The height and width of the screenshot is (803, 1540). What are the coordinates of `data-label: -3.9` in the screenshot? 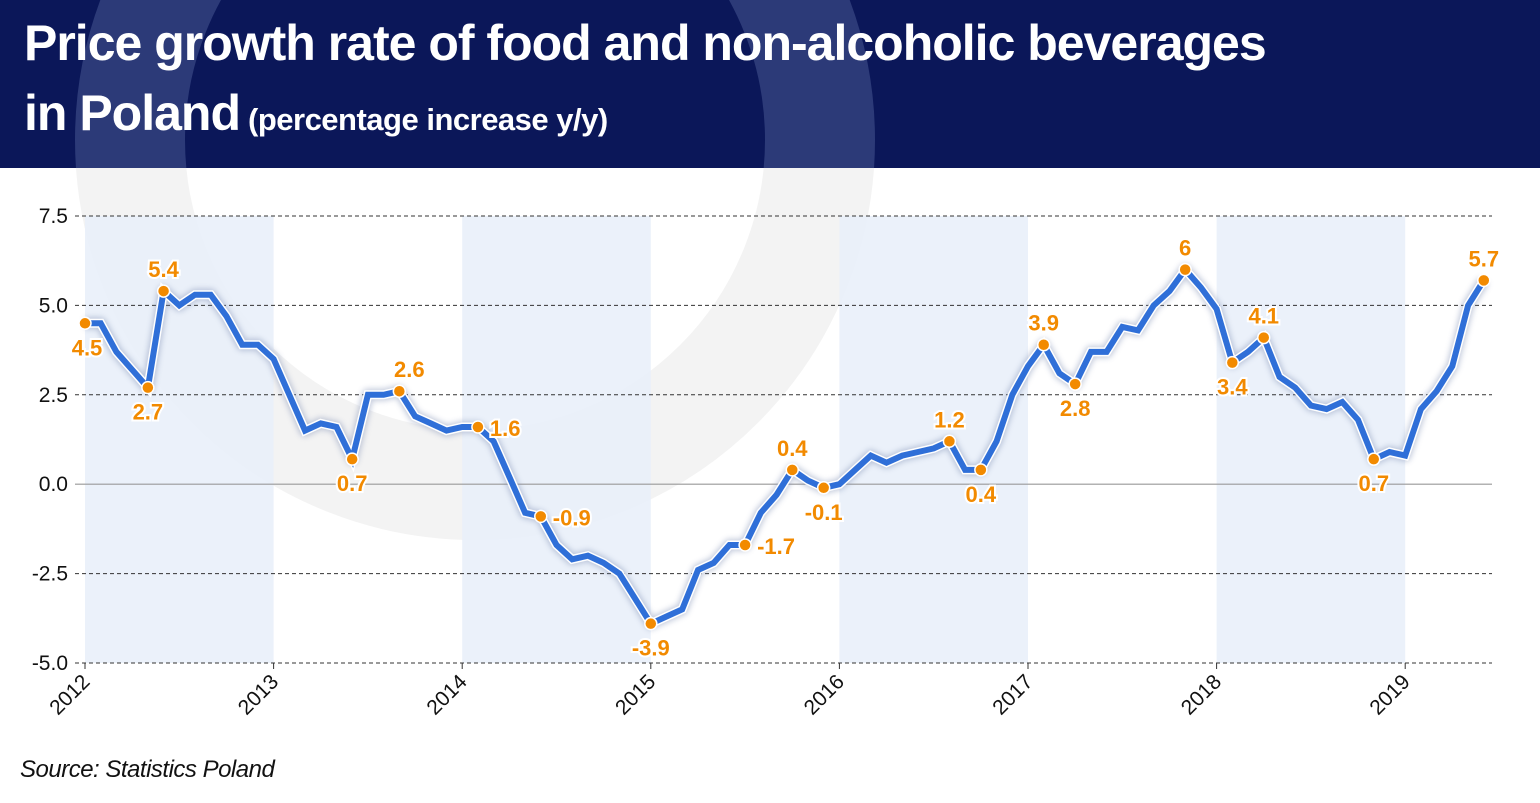 It's located at (651, 648).